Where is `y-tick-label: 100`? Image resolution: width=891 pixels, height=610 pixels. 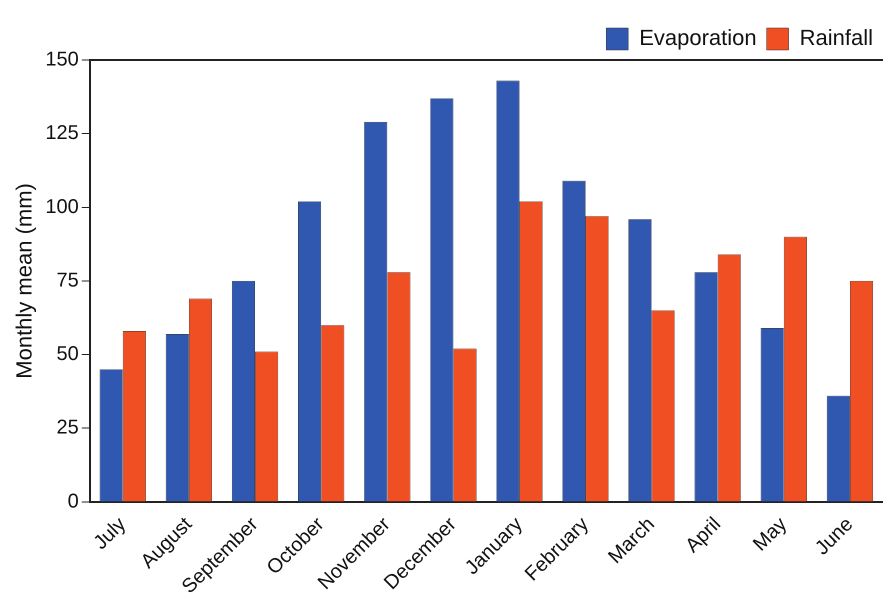
y-tick-label: 100 is located at coordinates (62, 207).